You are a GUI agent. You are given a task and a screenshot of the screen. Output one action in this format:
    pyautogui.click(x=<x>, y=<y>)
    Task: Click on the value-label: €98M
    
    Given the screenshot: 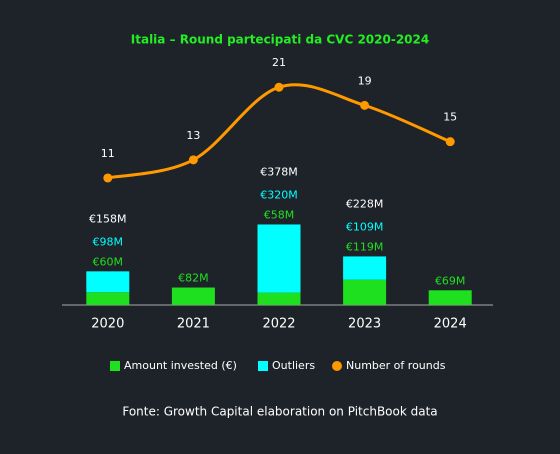 What is the action you would take?
    pyautogui.click(x=108, y=241)
    